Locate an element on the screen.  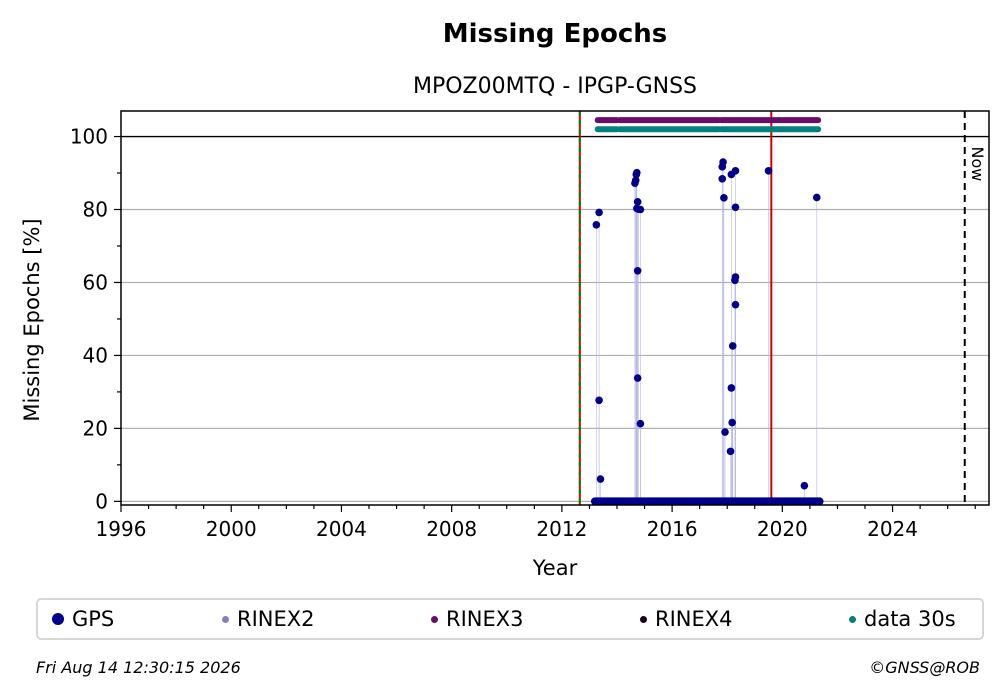
chart-subtitle: MPOZ00MTQ - IPGP-GNSS is located at coordinates (555, 86).